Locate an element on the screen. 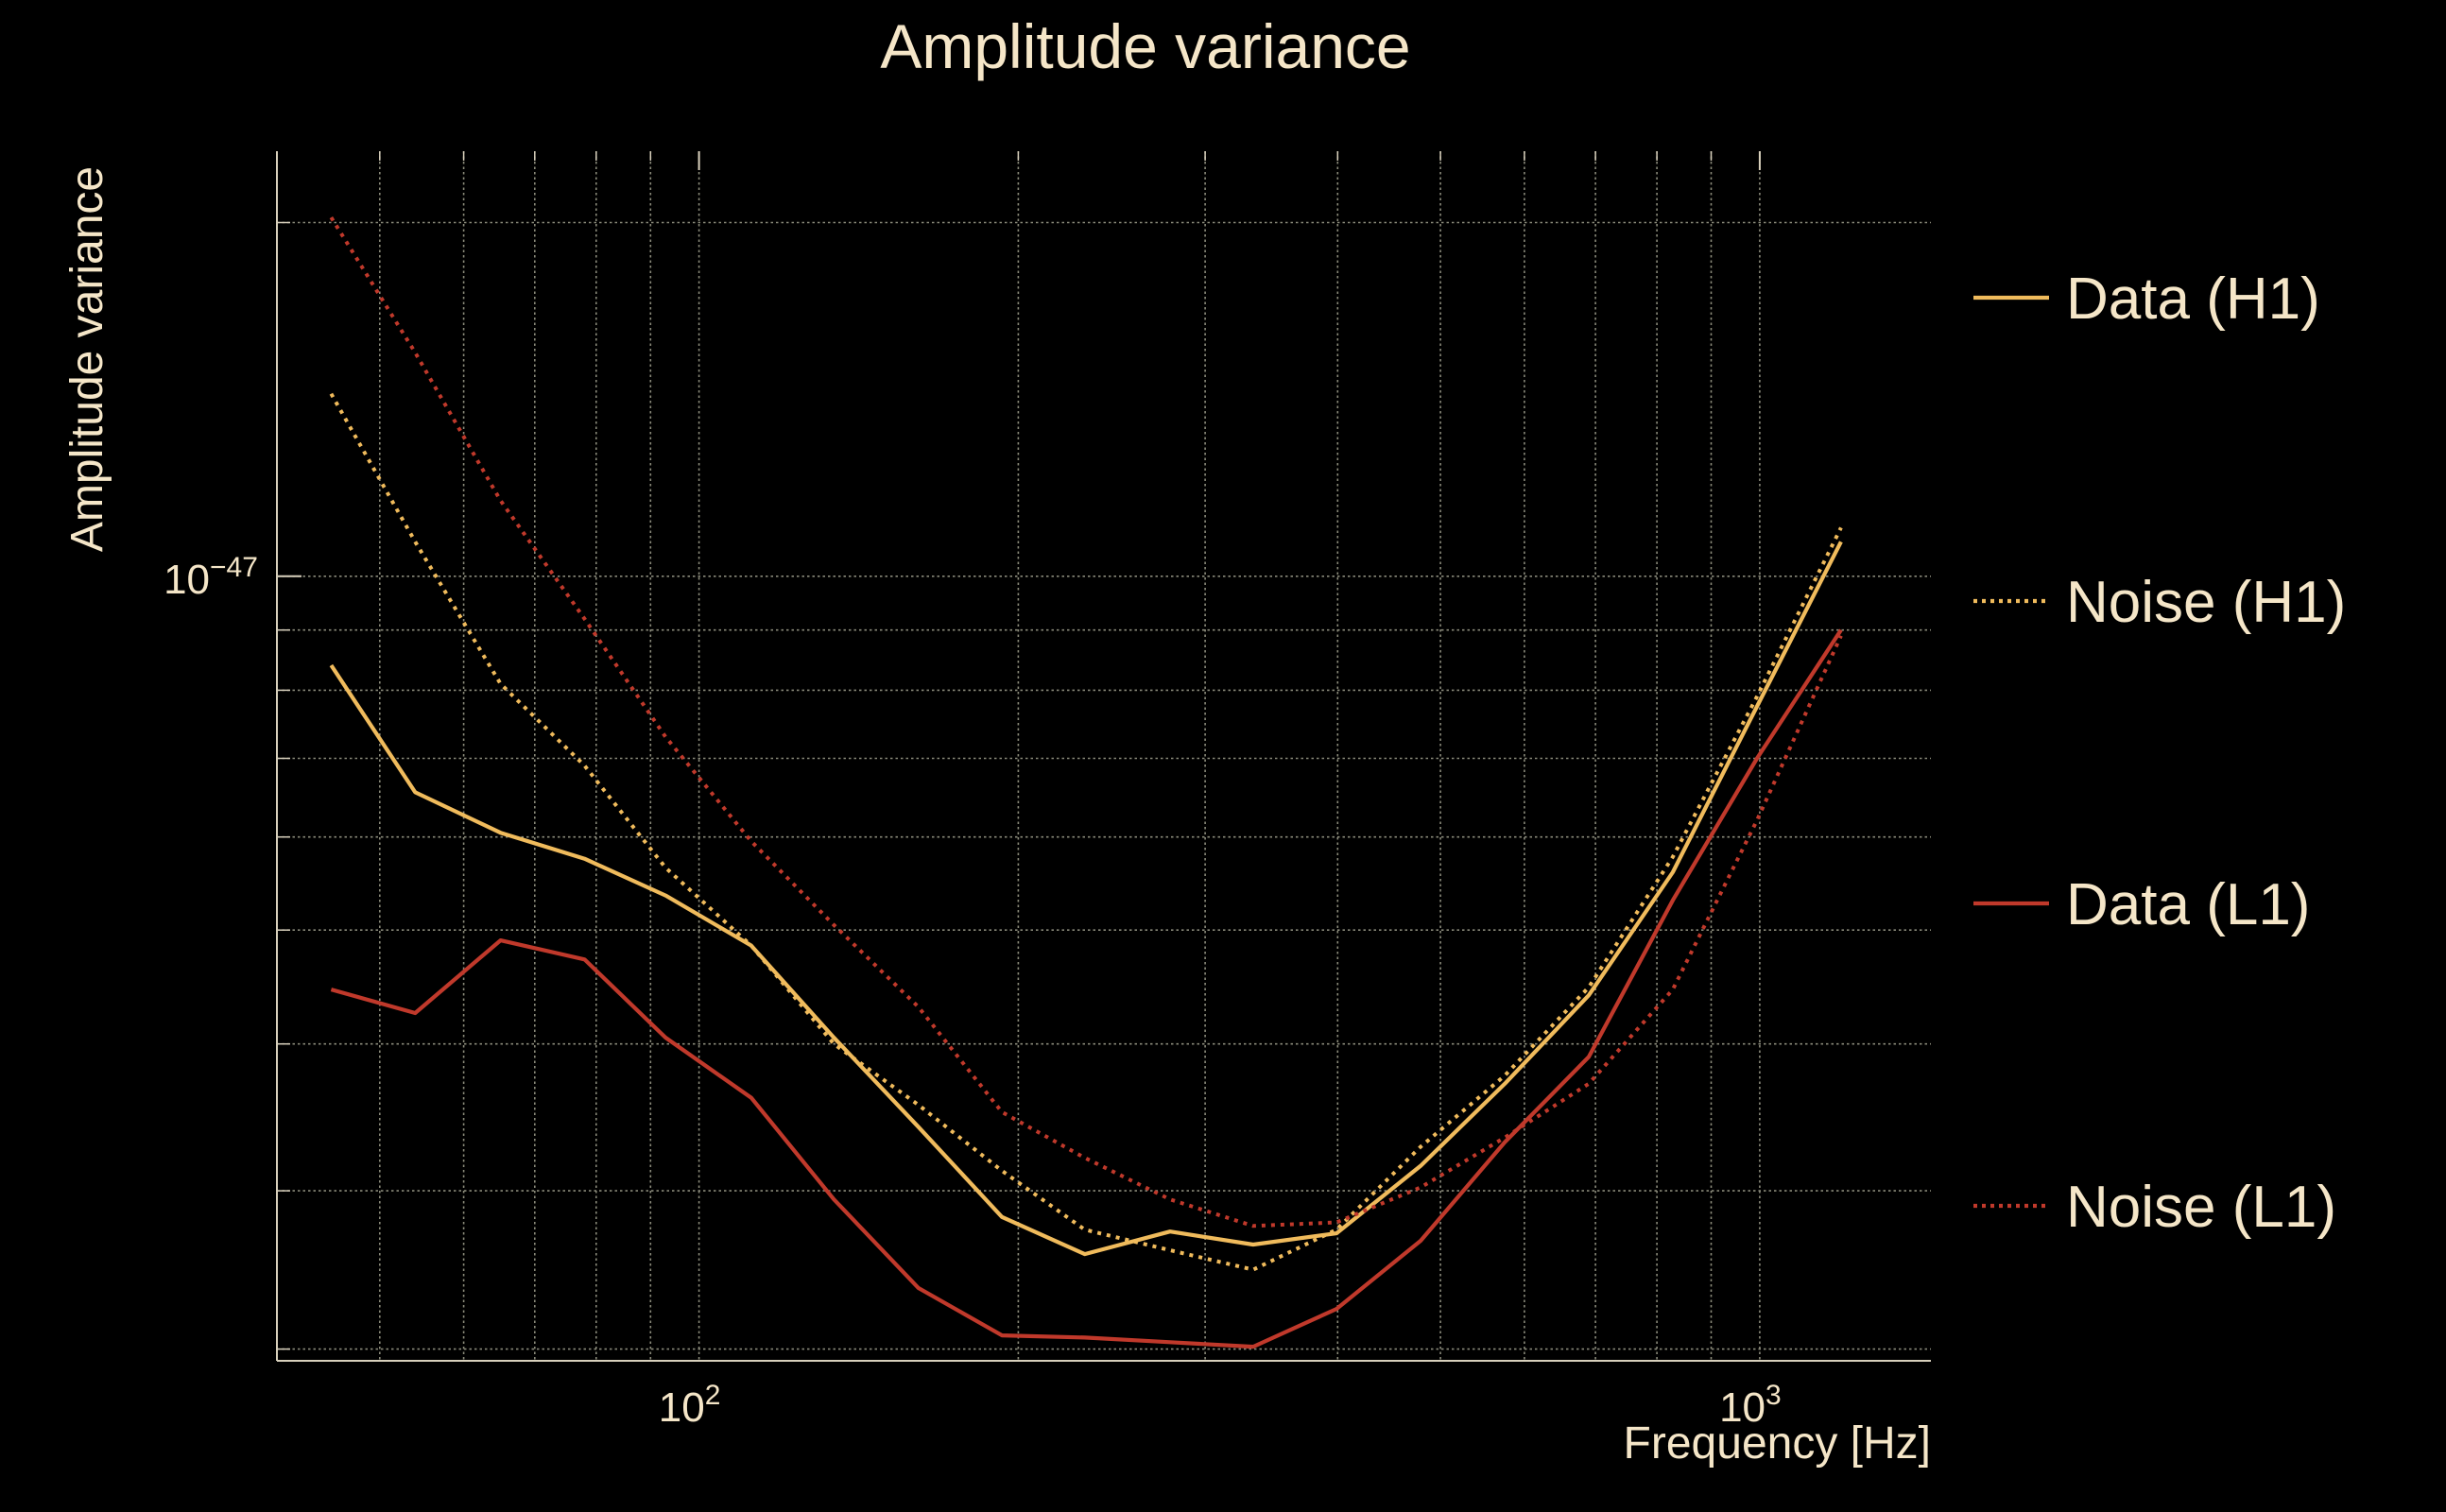 The image size is (2446, 1512). legend-label: Noise (L1) is located at coordinates (2201, 1207).